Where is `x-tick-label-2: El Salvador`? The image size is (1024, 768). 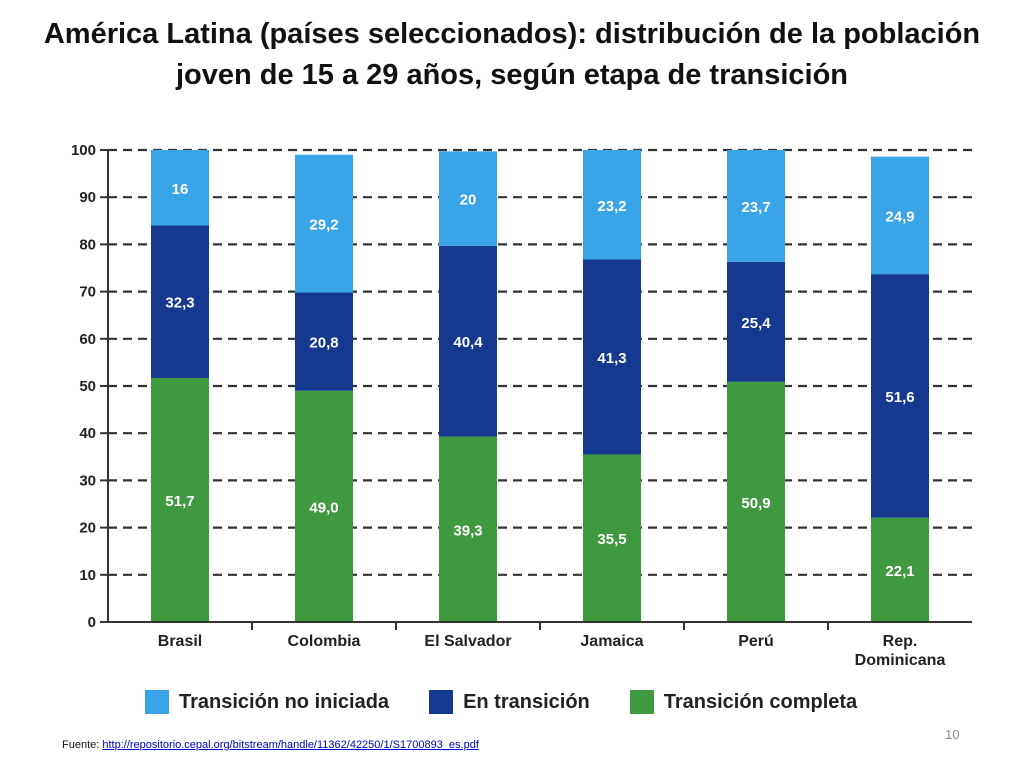 x-tick-label-2: El Salvador is located at coordinates (467, 641).